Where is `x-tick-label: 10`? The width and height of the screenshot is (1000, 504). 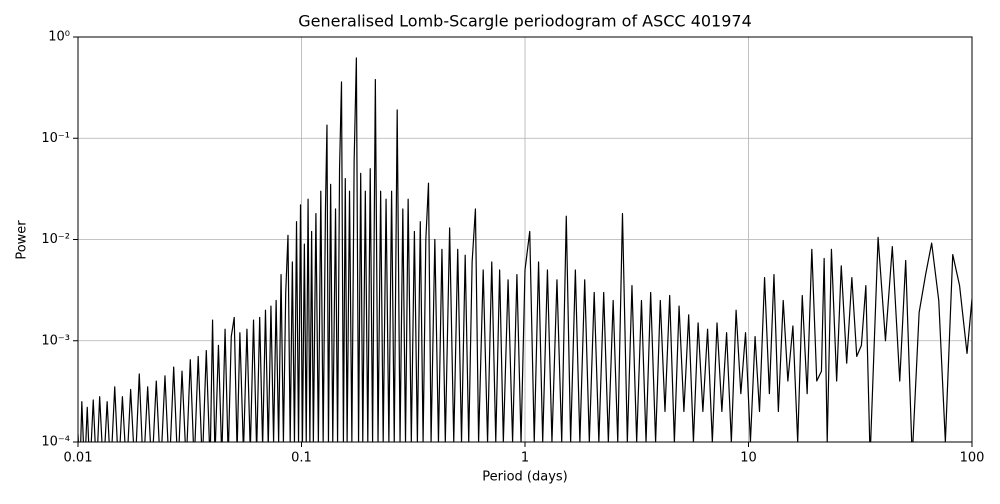
x-tick-label: 10 is located at coordinates (748, 458).